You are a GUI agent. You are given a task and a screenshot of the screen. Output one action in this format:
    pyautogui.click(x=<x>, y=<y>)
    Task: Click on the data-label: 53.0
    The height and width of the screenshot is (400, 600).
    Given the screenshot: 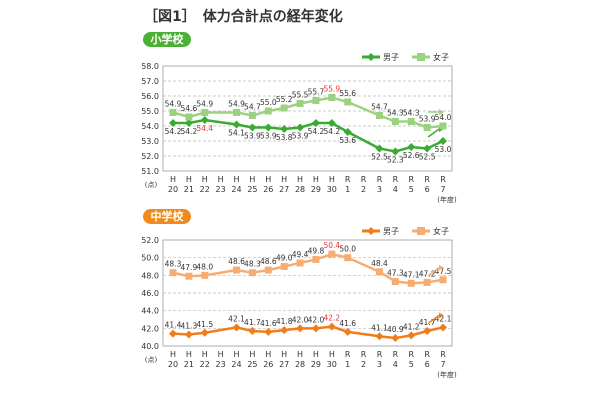 What is the action you would take?
    pyautogui.click(x=443, y=149)
    